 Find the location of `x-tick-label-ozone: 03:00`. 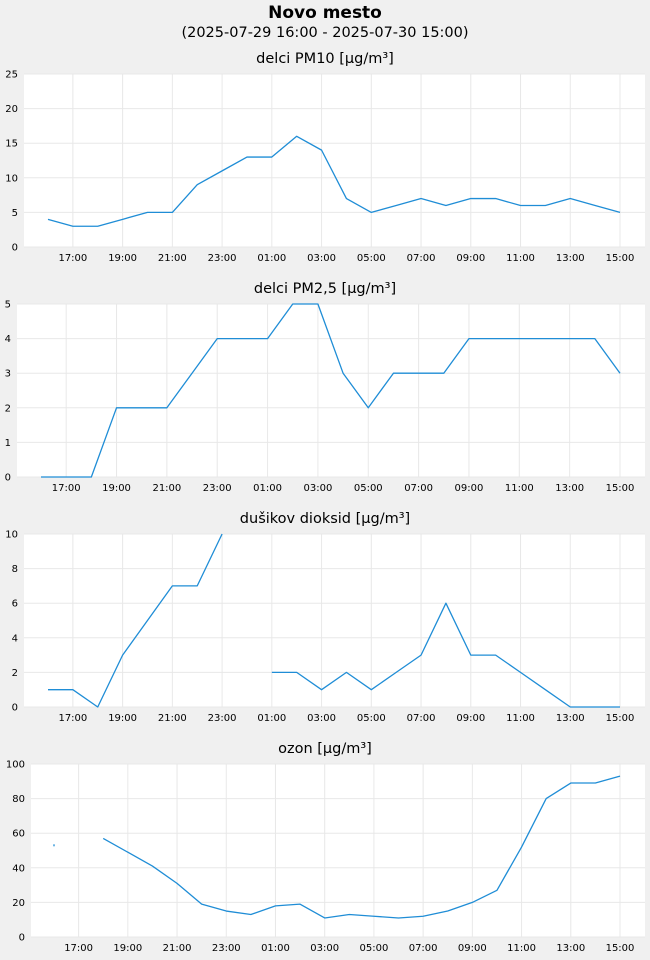

x-tick-label-ozone: 03:00 is located at coordinates (324, 948).